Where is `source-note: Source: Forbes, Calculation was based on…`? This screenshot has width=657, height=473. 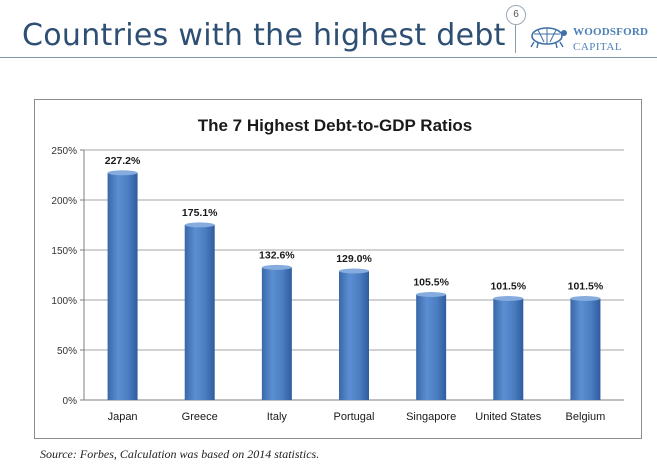 source-note: Source: Forbes, Calculation was based on… is located at coordinates (180, 454).